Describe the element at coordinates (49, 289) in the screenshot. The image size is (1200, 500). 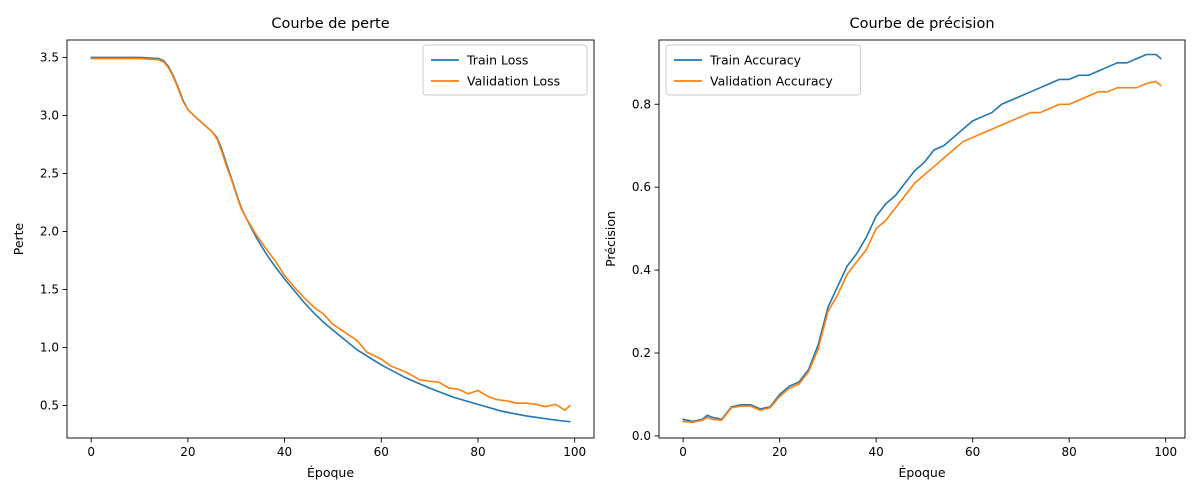
I see `y-tick-label: 1.5` at that location.